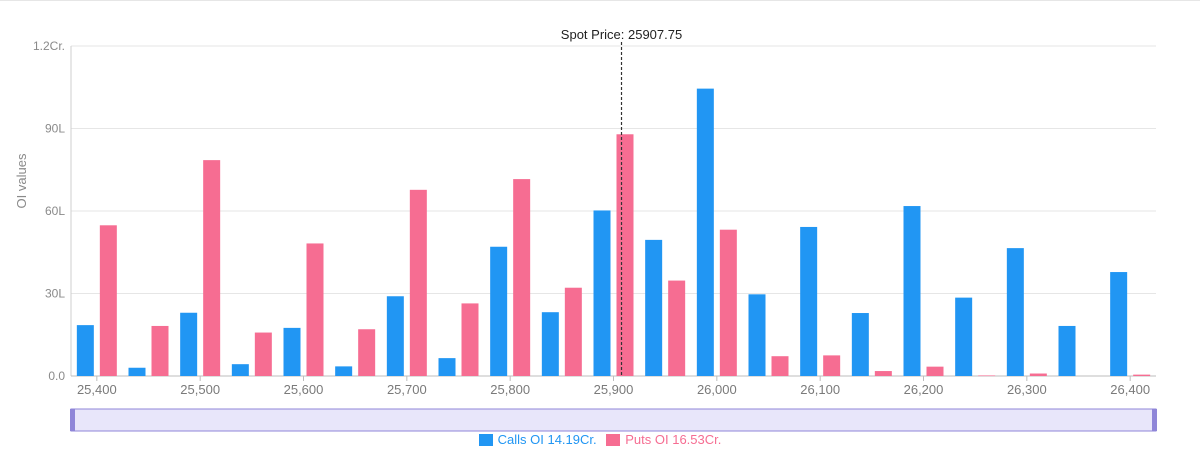  What do you see at coordinates (924, 389) in the screenshot?
I see `x-tick-label: 26,200` at bounding box center [924, 389].